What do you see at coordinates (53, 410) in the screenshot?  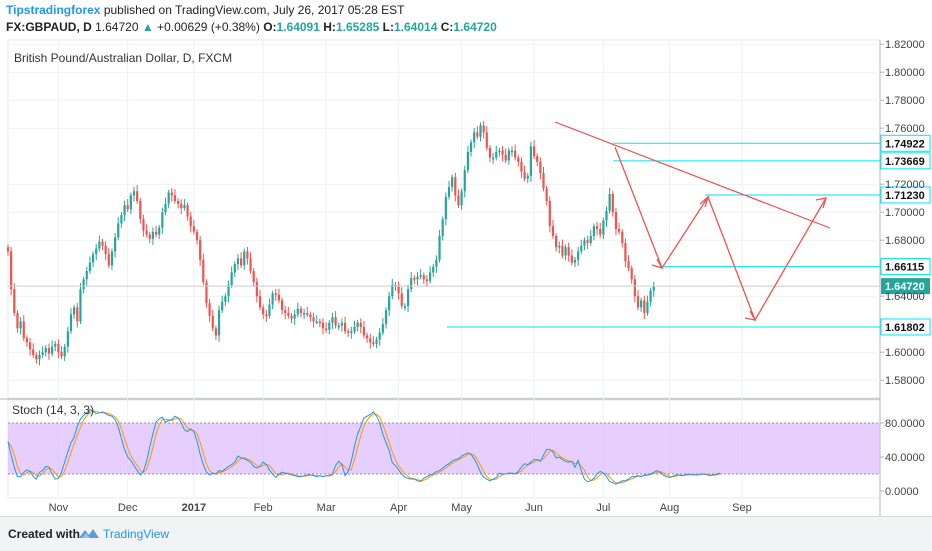 I see `stoch-title: Stoch (14, 3, 3)` at bounding box center [53, 410].